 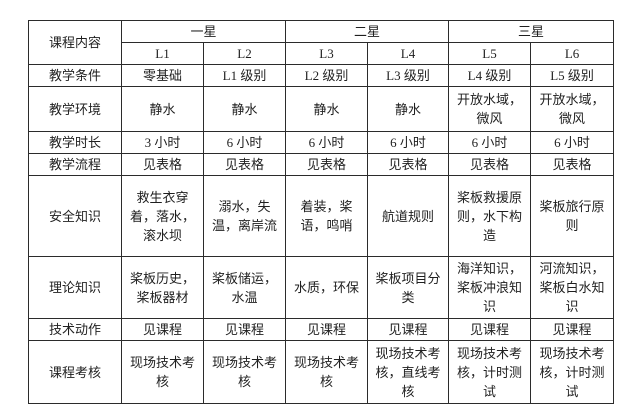 What do you see at coordinates (75, 329) in the screenshot?
I see `row-label: 技术动作` at bounding box center [75, 329].